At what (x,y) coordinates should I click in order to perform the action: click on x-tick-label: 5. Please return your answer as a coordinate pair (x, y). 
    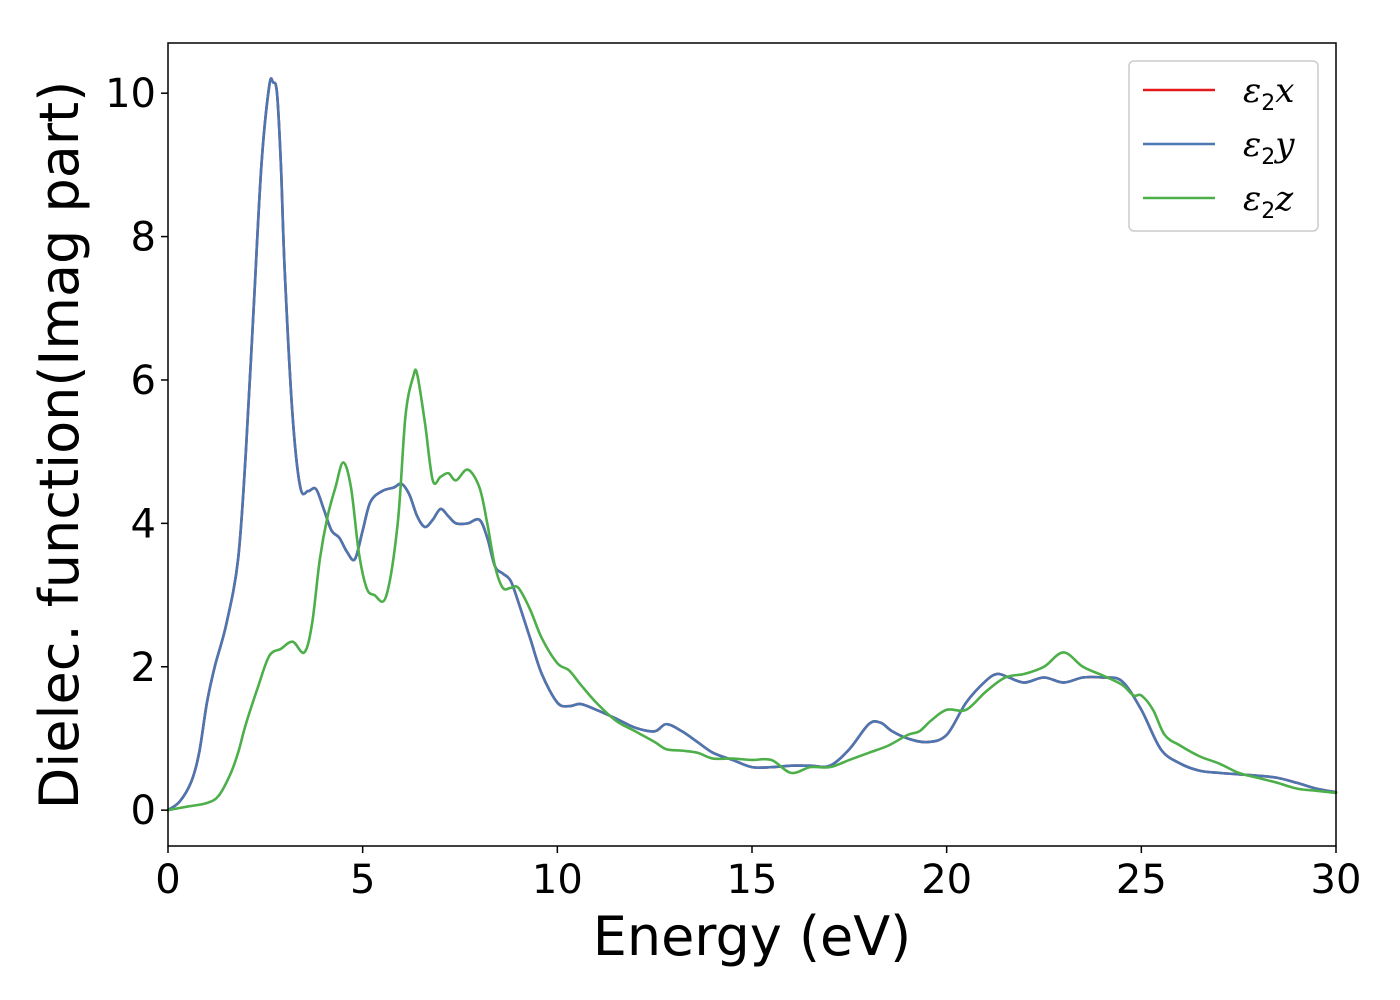
    Looking at the image, I should click on (362, 880).